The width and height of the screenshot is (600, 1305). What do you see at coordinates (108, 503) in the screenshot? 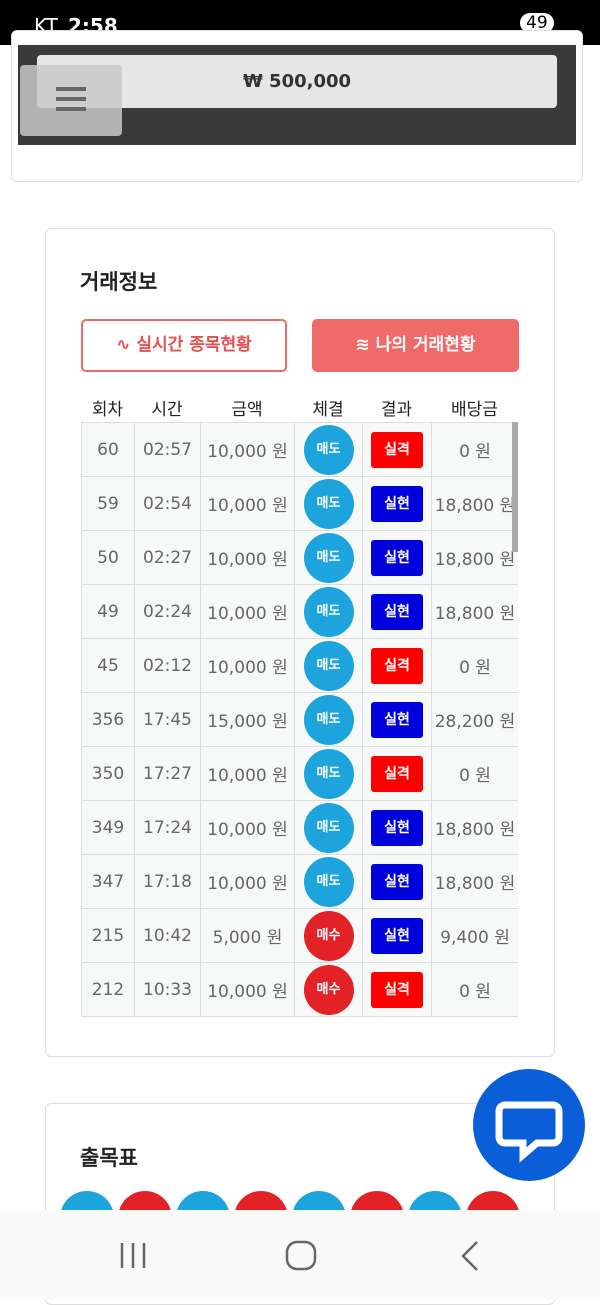
I see `table-cell: 59` at bounding box center [108, 503].